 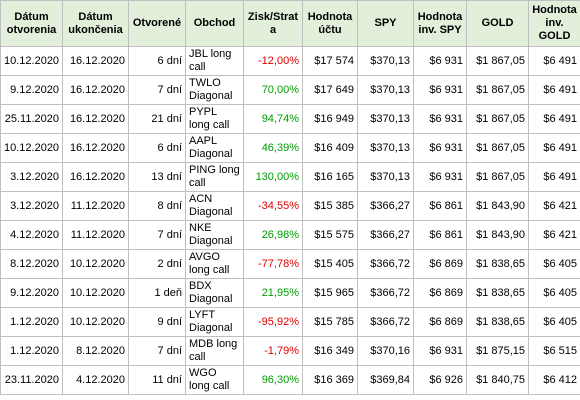 What do you see at coordinates (31, 119) in the screenshot?
I see `table-cell: 25.11.2020` at bounding box center [31, 119].